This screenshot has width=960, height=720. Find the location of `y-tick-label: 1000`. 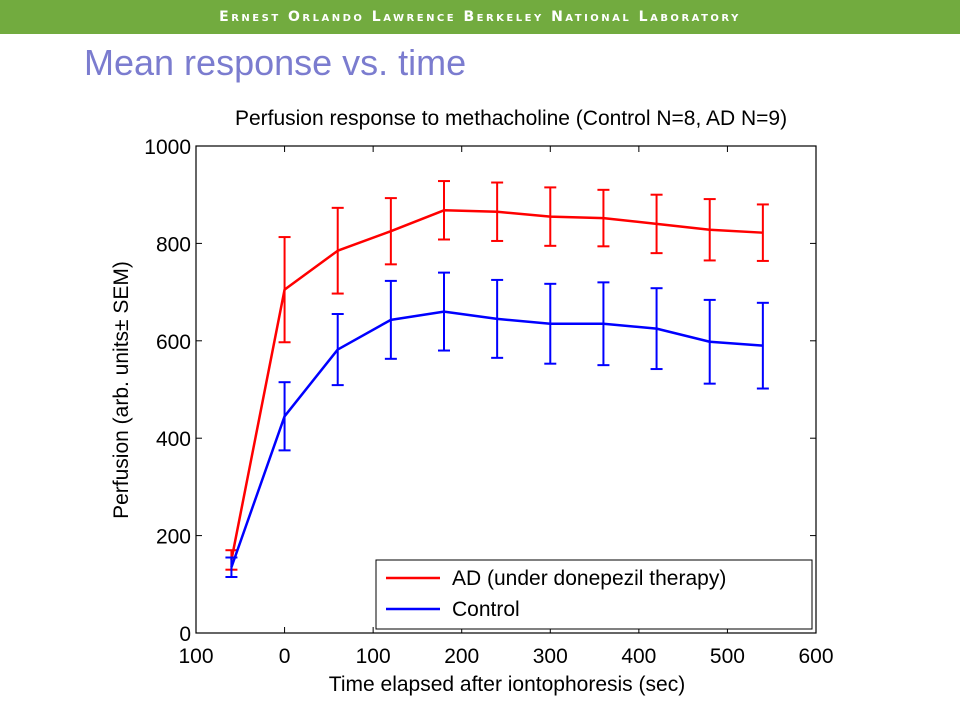

y-tick-label: 1000 is located at coordinates (167, 147).